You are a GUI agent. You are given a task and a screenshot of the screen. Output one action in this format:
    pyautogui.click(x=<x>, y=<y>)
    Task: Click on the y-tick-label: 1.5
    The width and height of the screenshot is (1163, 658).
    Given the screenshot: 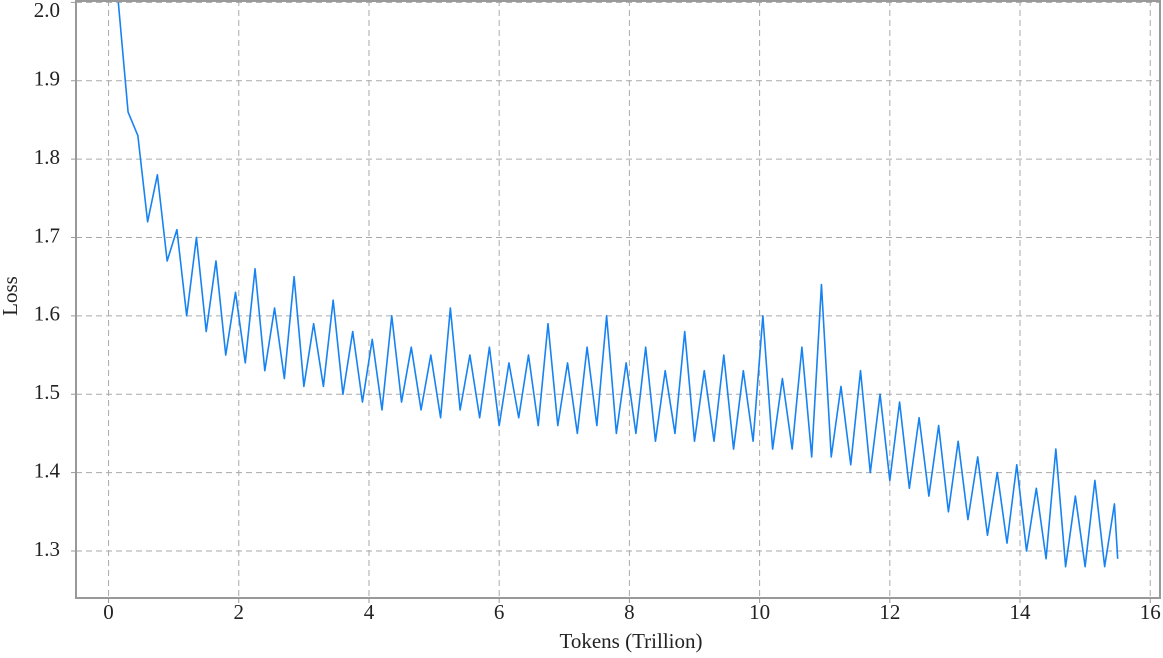 What is the action you would take?
    pyautogui.click(x=47, y=392)
    